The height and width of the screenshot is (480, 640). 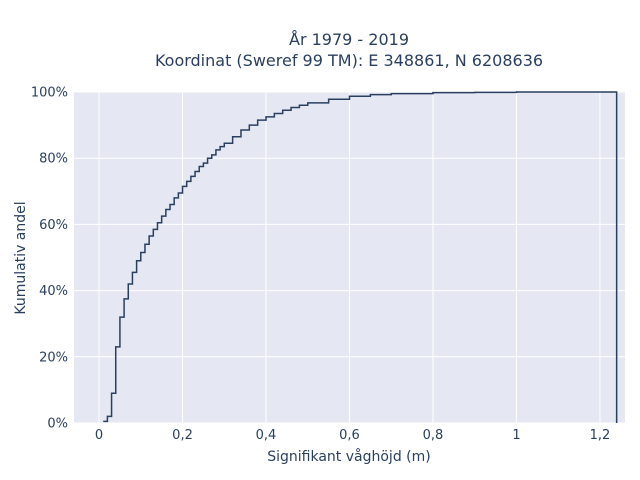 What do you see at coordinates (53, 159) in the screenshot?
I see `y-tick-label: 80%` at bounding box center [53, 159].